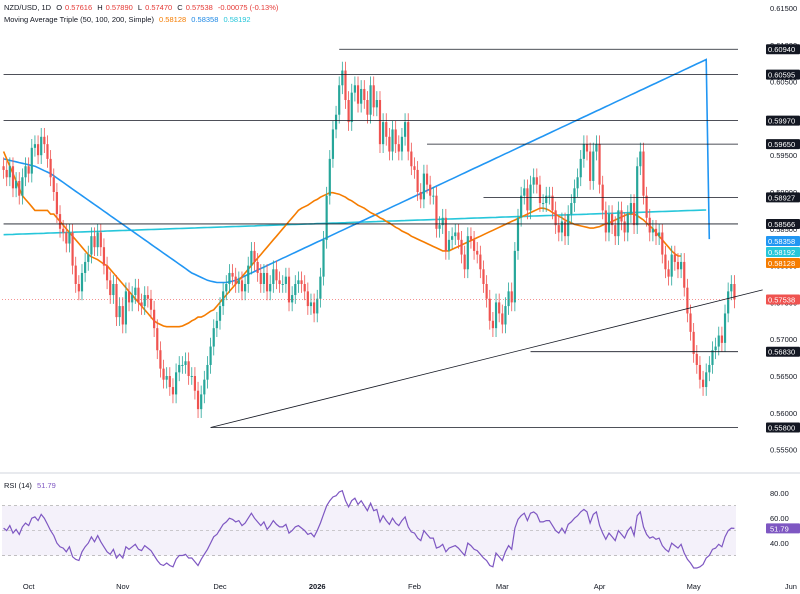  I want to click on high-label: H, so click(100, 7).